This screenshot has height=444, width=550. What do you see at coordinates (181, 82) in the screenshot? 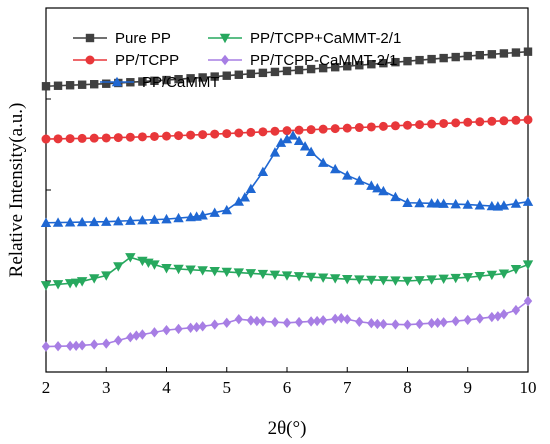
I see `legend-label: PP/CaMMT` at bounding box center [181, 82].